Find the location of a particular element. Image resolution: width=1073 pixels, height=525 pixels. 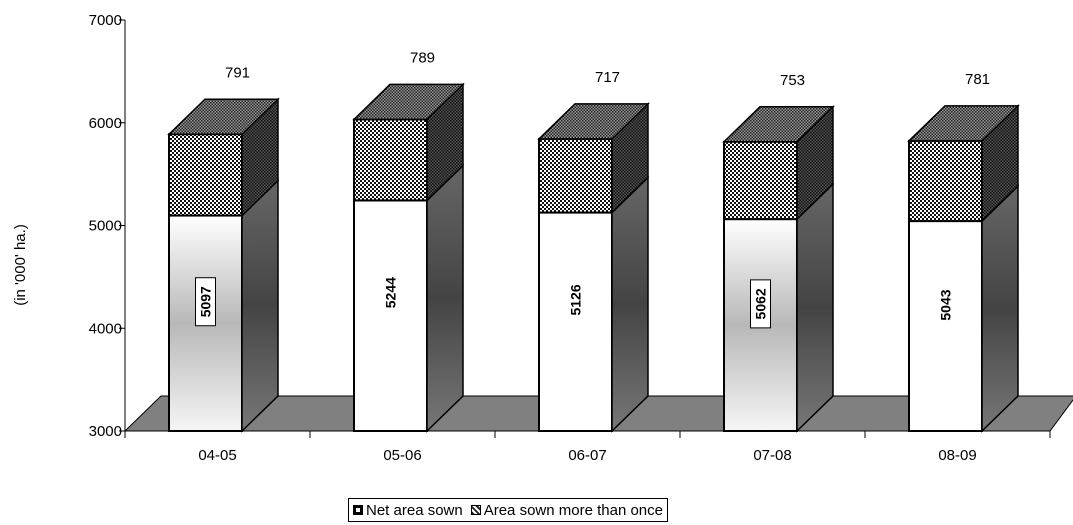

data-label-more: 791 is located at coordinates (237, 72).